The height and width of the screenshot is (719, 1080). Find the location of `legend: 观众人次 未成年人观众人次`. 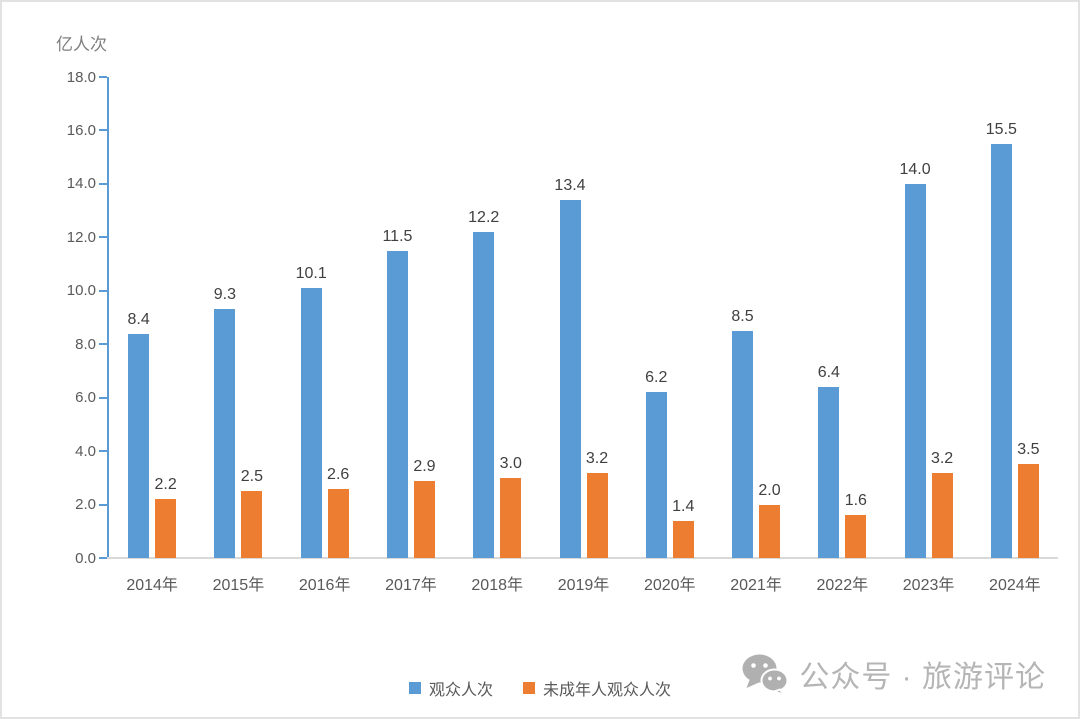

legend: 观众人次 未成年人观众人次 is located at coordinates (540, 688).